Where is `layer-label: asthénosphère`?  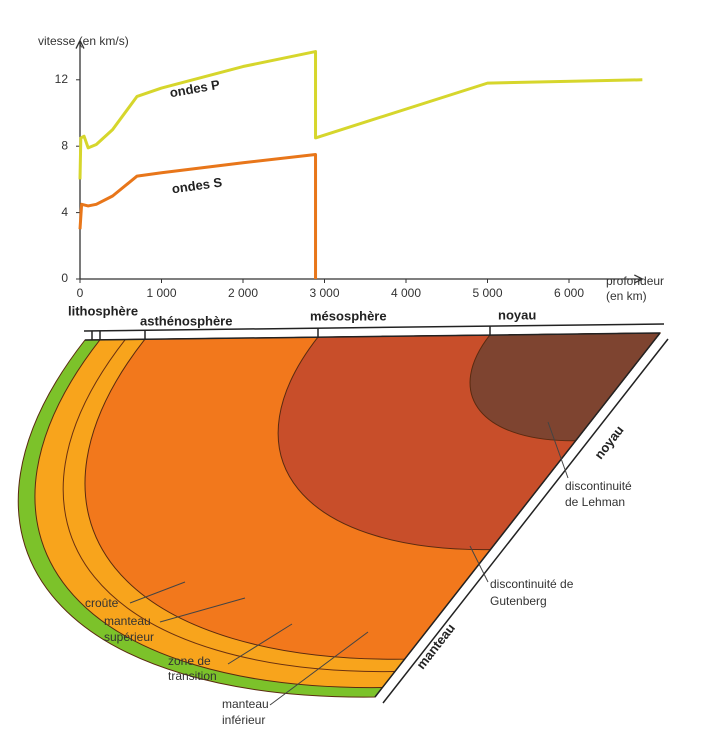 layer-label: asthénosphère is located at coordinates (186, 320).